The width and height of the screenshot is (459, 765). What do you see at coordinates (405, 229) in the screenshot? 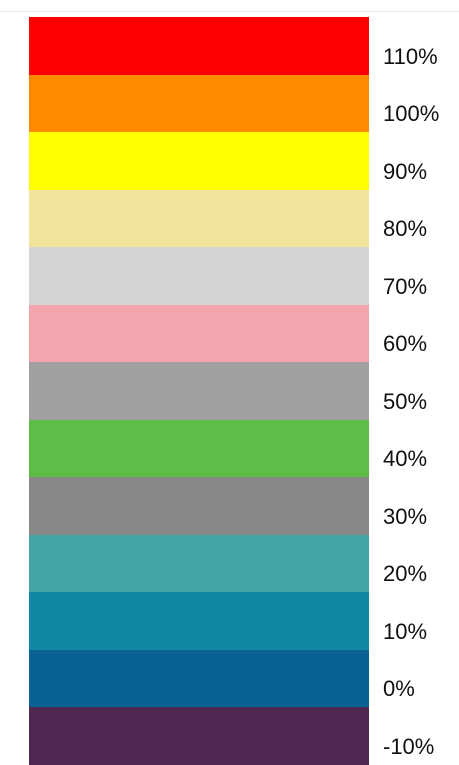
I see `band-label: 80%` at bounding box center [405, 229].